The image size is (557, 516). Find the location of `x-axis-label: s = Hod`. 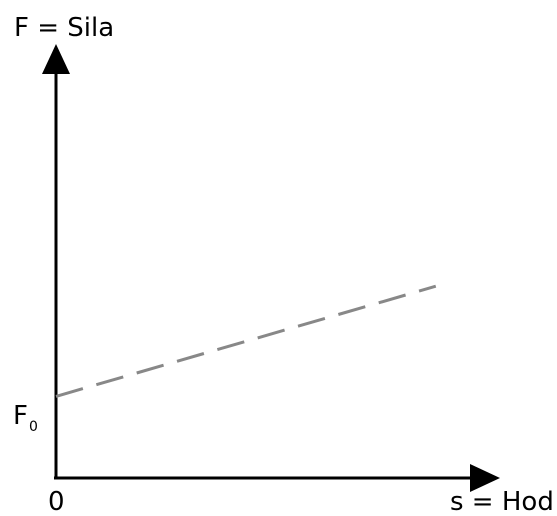

x-axis-label: s = Hod is located at coordinates (502, 501).